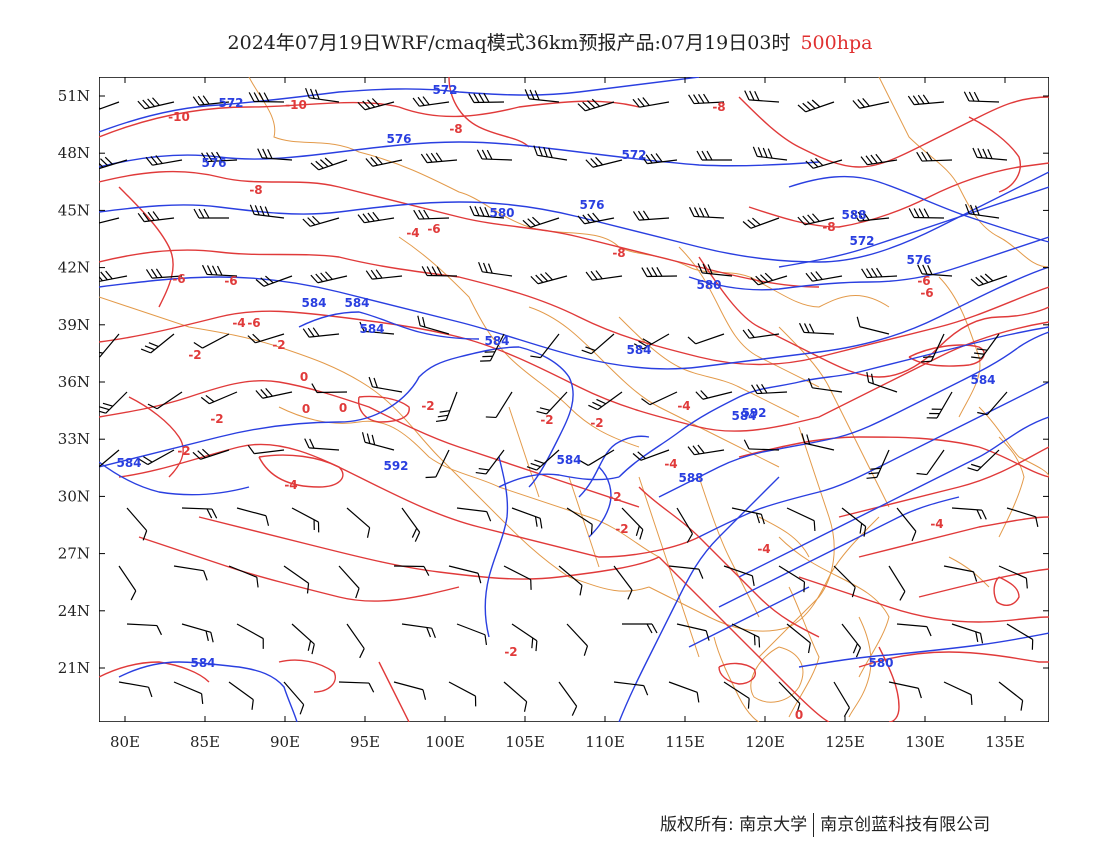  I want to click on lon-tick-label: 120E, so click(765, 742).